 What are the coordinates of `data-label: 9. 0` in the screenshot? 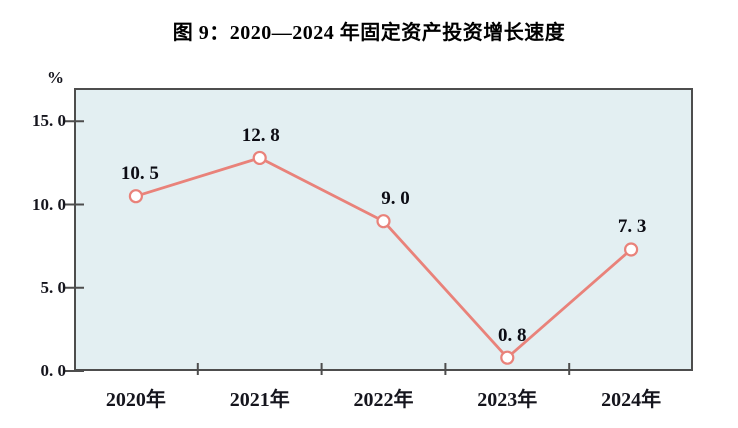 It's located at (395, 199).